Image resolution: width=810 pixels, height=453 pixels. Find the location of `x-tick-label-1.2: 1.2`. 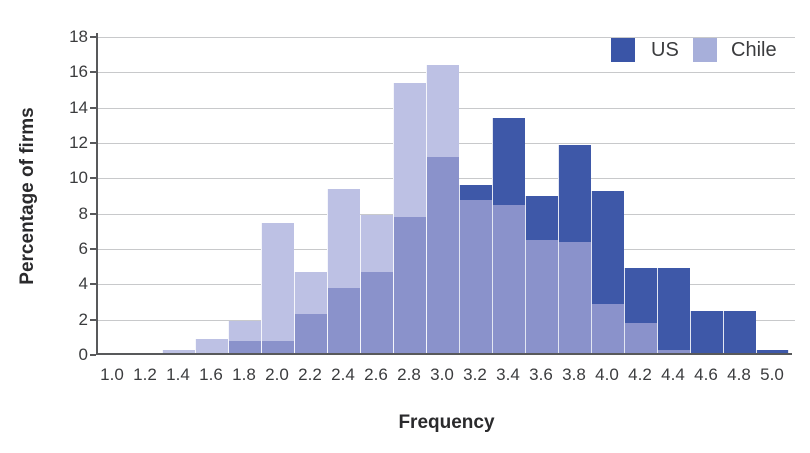

x-tick-label-1.2: 1.2 is located at coordinates (145, 374).